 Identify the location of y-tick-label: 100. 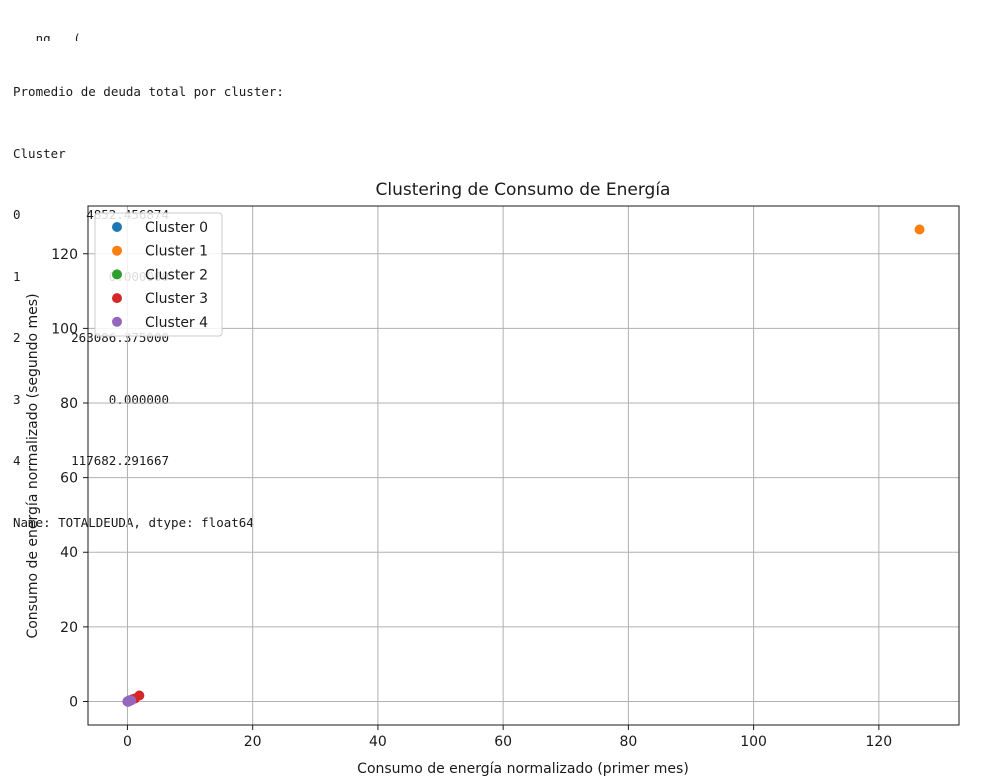
(64, 329).